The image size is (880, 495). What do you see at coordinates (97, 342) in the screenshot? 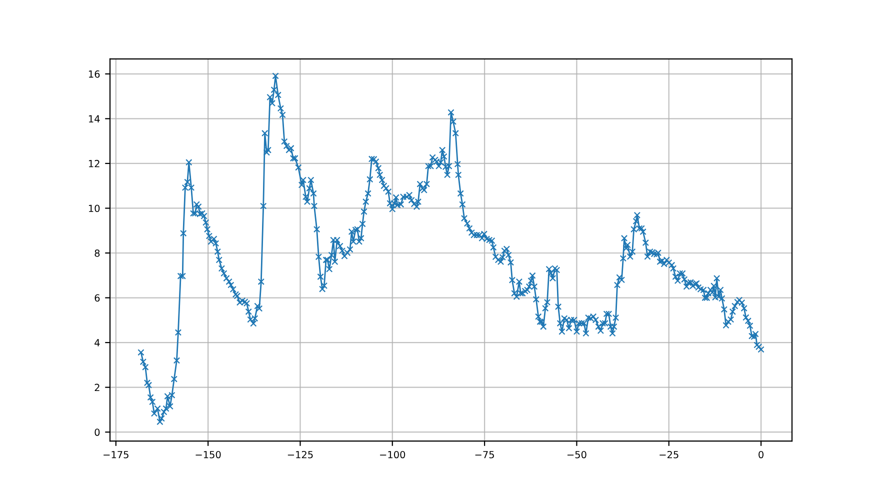
I see `y-tick-label: 4` at bounding box center [97, 342].